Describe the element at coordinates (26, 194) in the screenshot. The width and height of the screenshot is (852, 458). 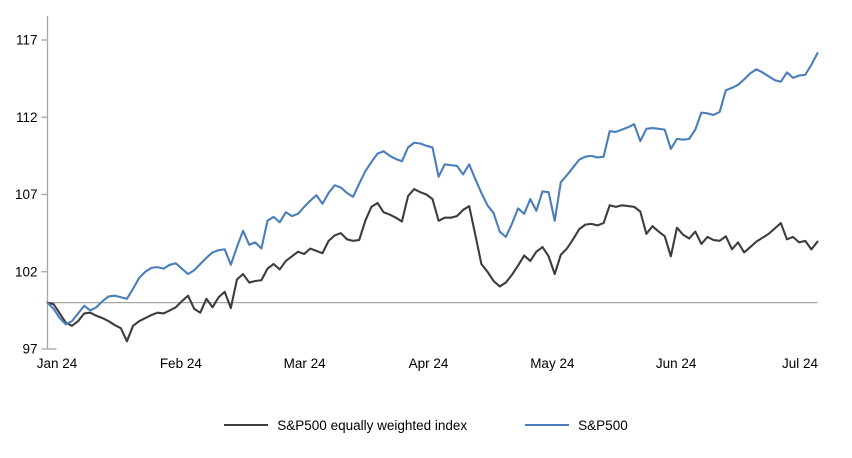
I see `y-tick-label: 107` at that location.